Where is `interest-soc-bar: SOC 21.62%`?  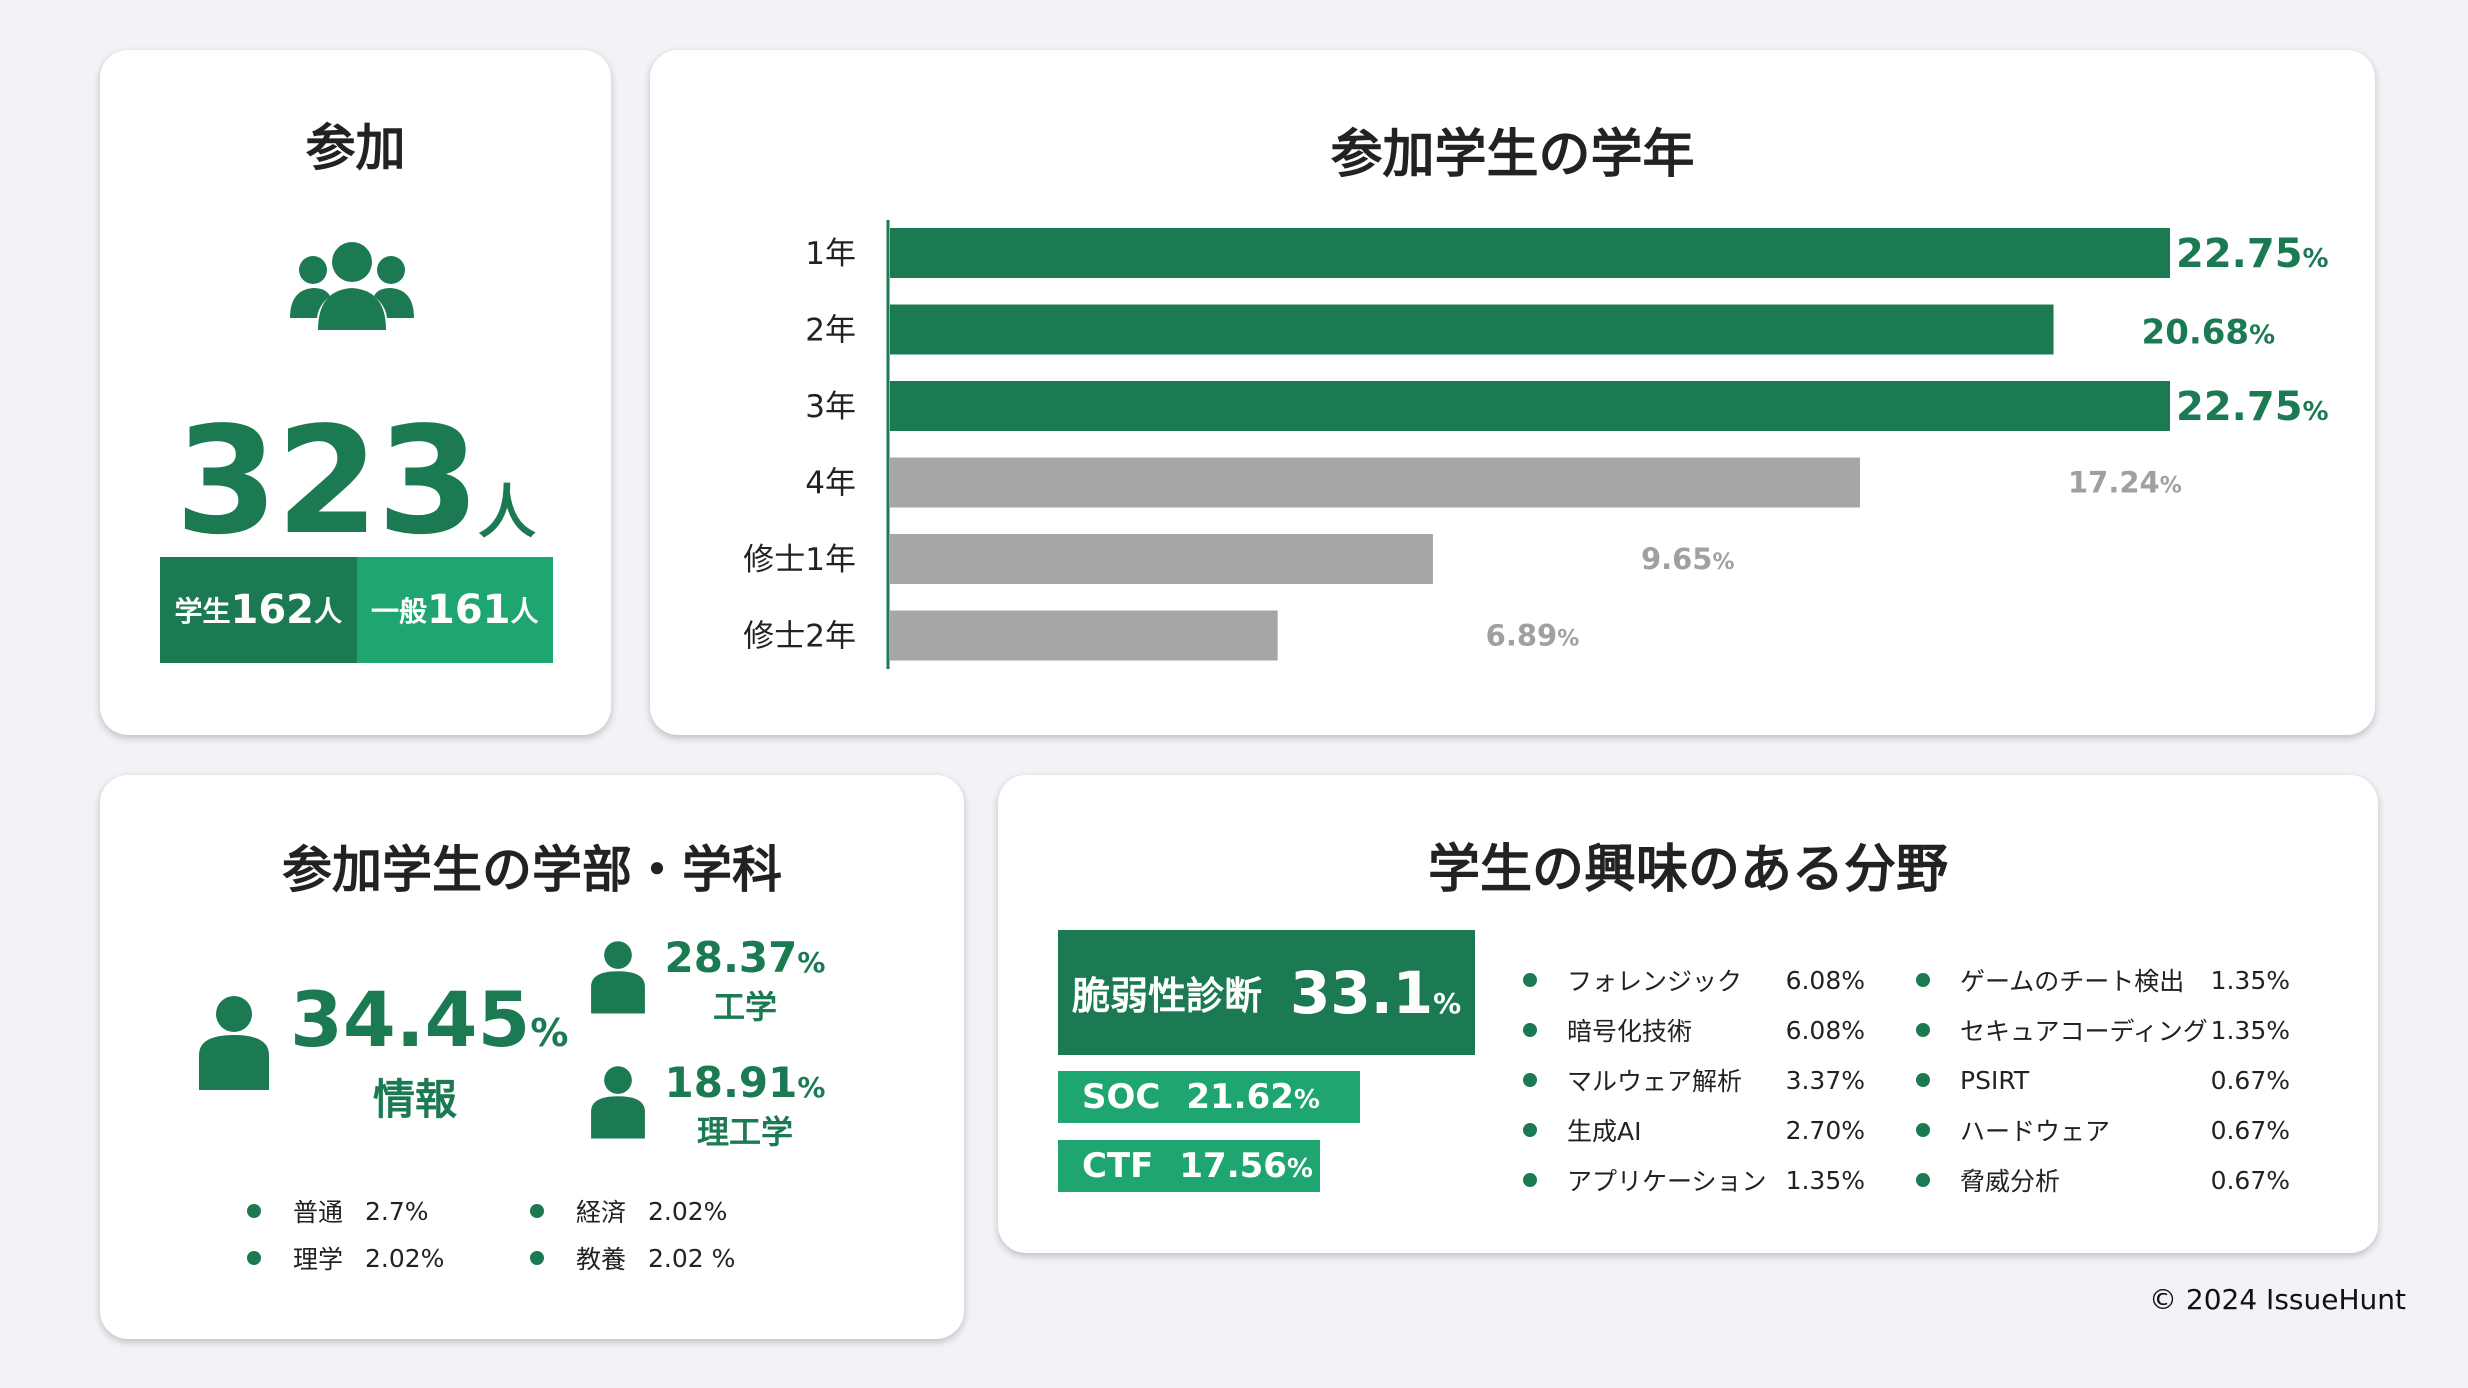 interest-soc-bar: SOC 21.62% is located at coordinates (1209, 1097).